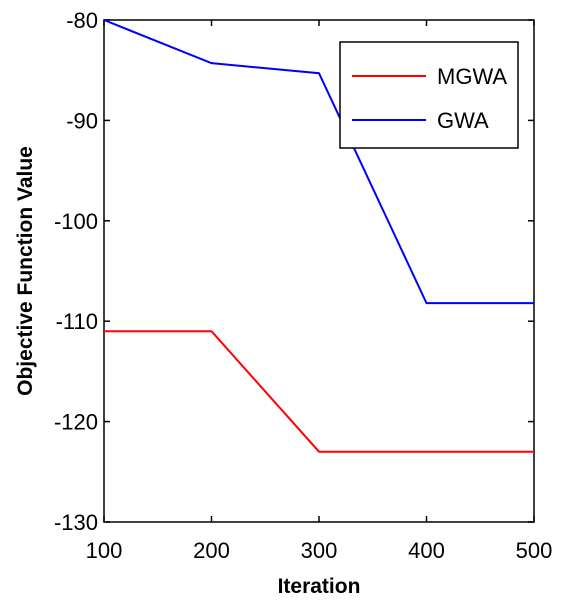  I want to click on x-axis-title: Iteration, so click(319, 586).